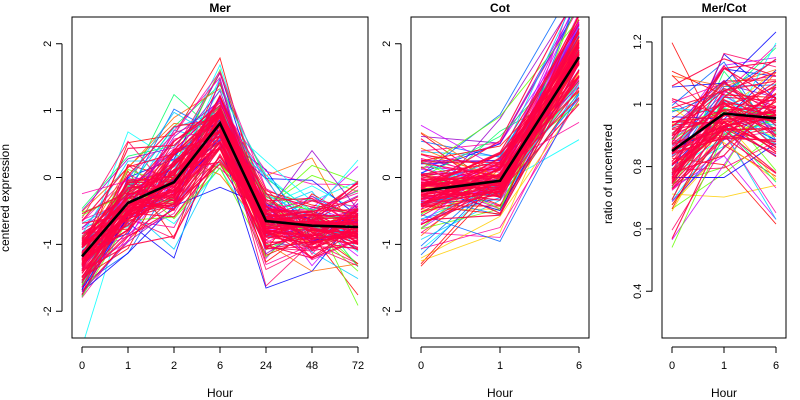  What do you see at coordinates (724, 8) in the screenshot?
I see `mer-cot-title: Mer/Cot` at bounding box center [724, 8].